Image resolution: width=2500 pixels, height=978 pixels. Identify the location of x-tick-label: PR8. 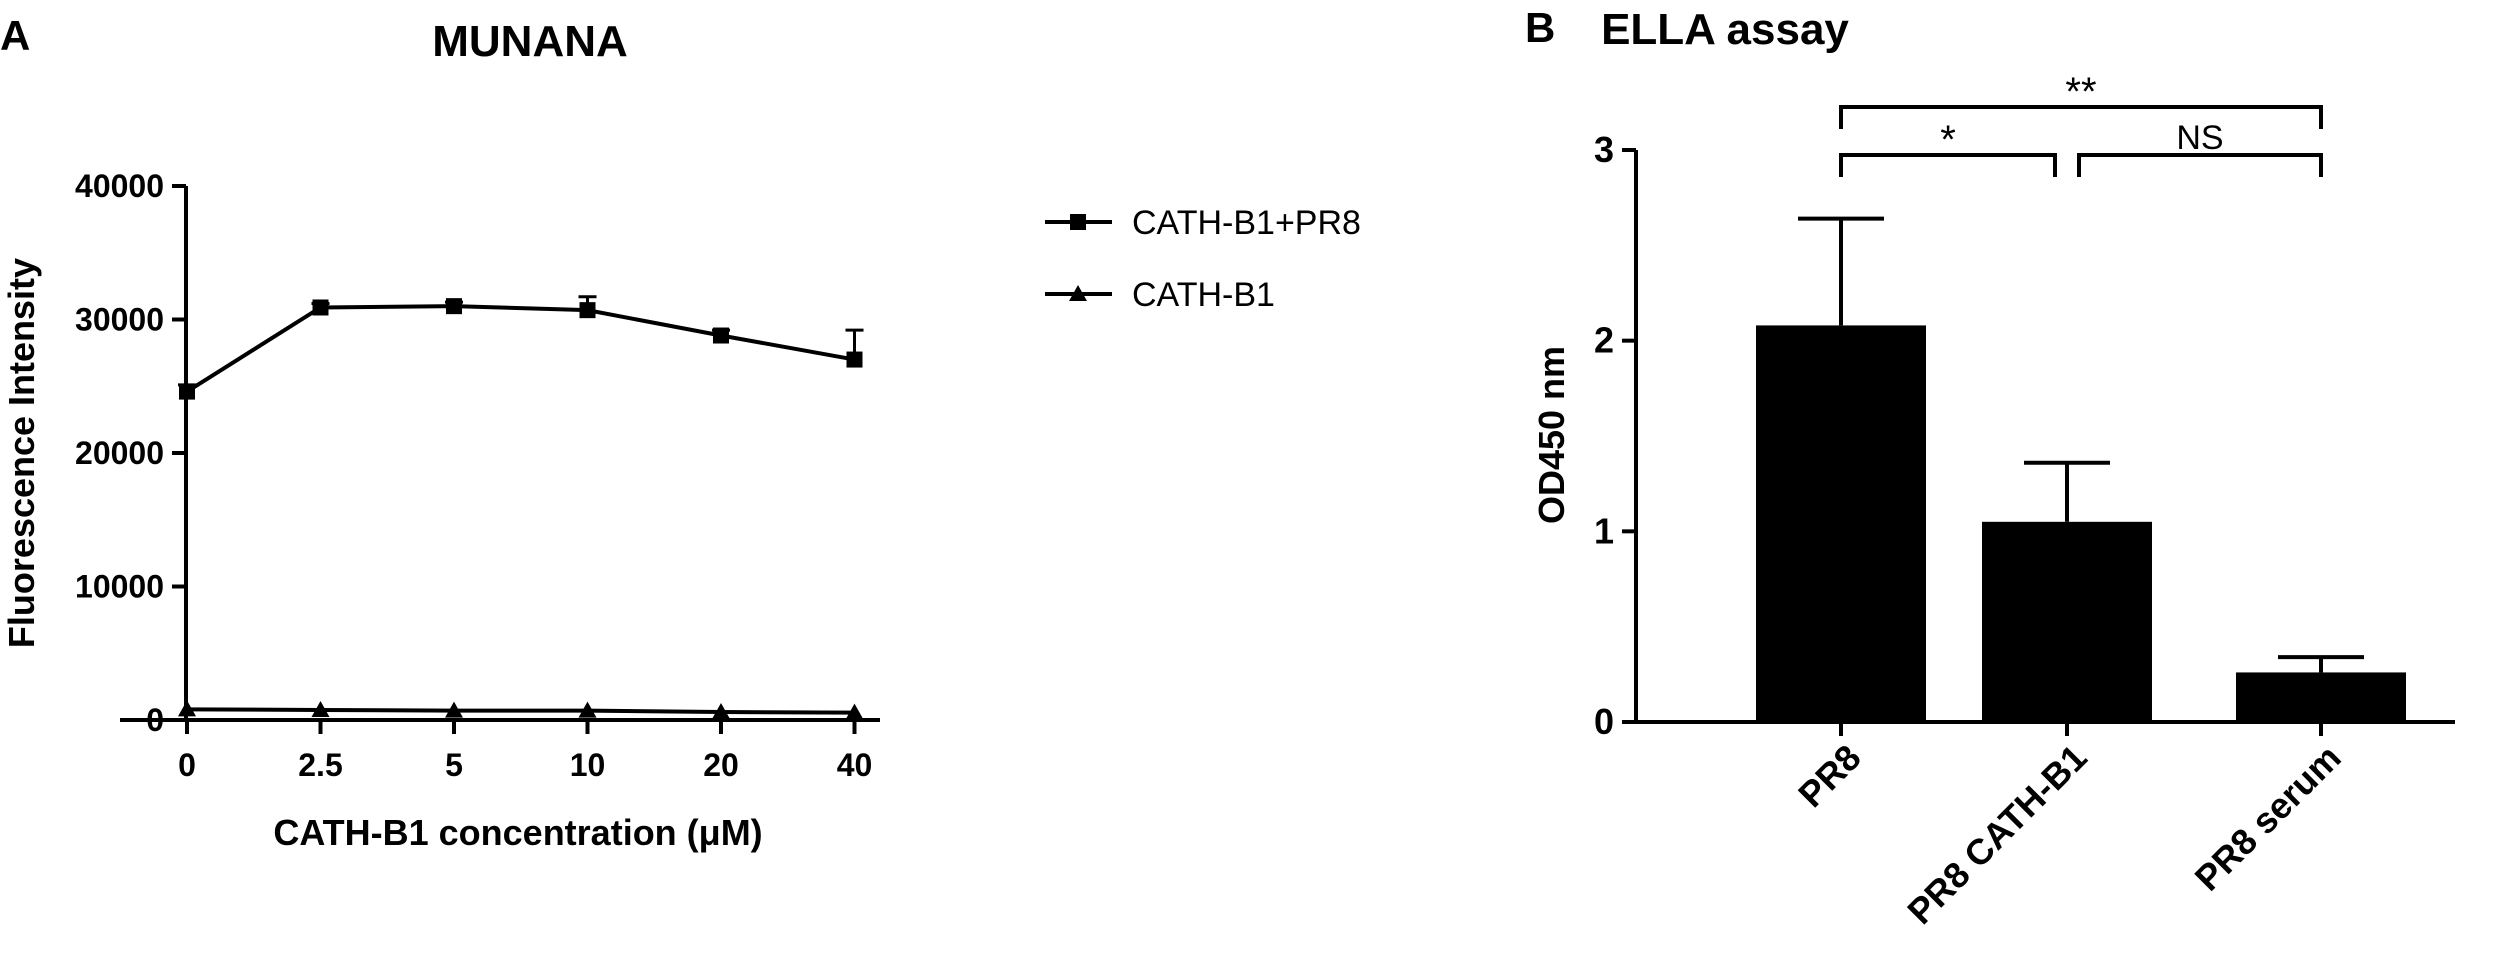
(1829, 776).